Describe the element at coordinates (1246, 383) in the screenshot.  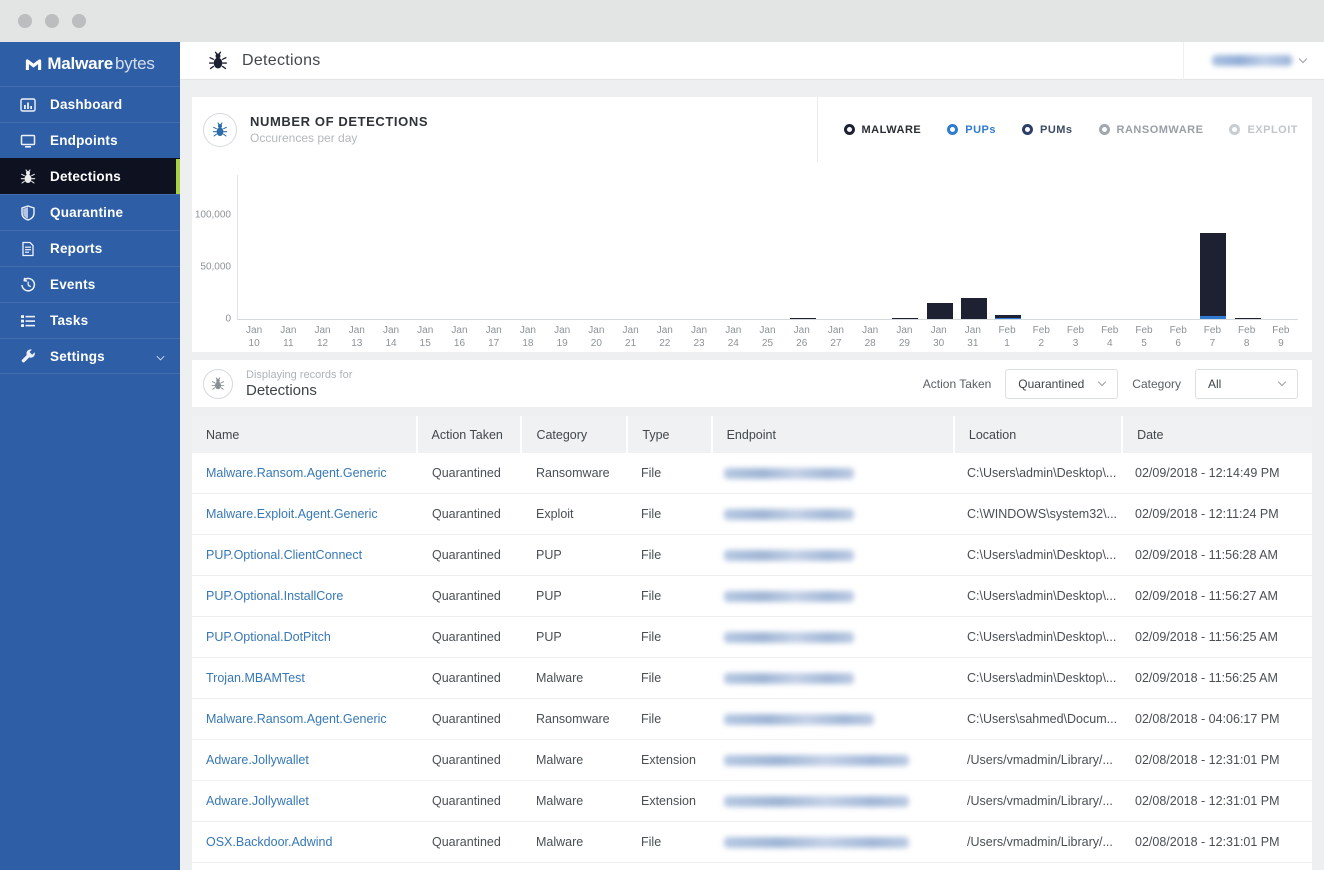
I see `category-select: All` at that location.